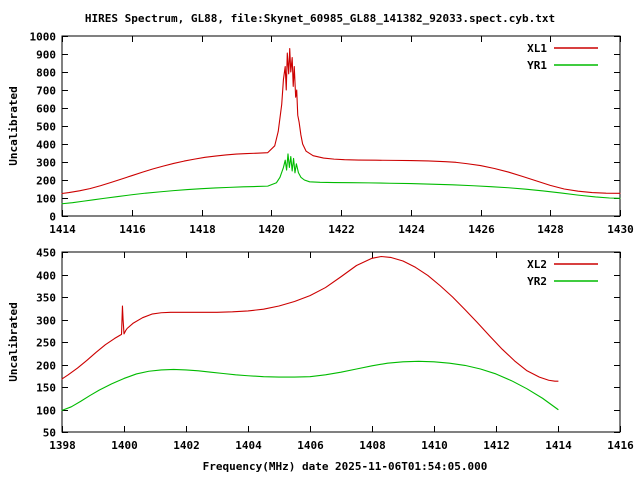 This screenshot has height=480, width=640. What do you see at coordinates (46, 91) in the screenshot?
I see `y-tick-label: 700` at bounding box center [46, 91].